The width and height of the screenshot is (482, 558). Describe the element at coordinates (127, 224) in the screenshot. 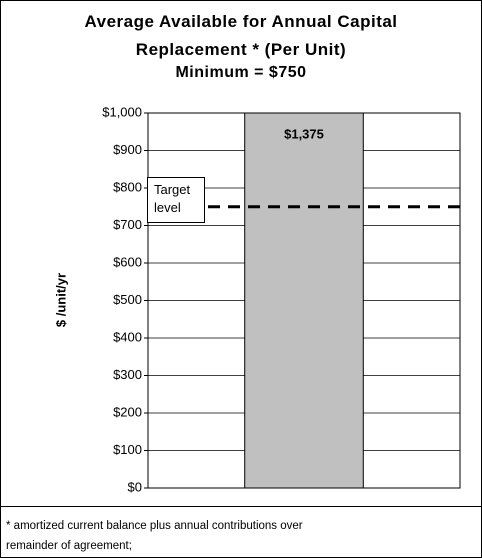

I see `y-tick-label: $700` at that location.